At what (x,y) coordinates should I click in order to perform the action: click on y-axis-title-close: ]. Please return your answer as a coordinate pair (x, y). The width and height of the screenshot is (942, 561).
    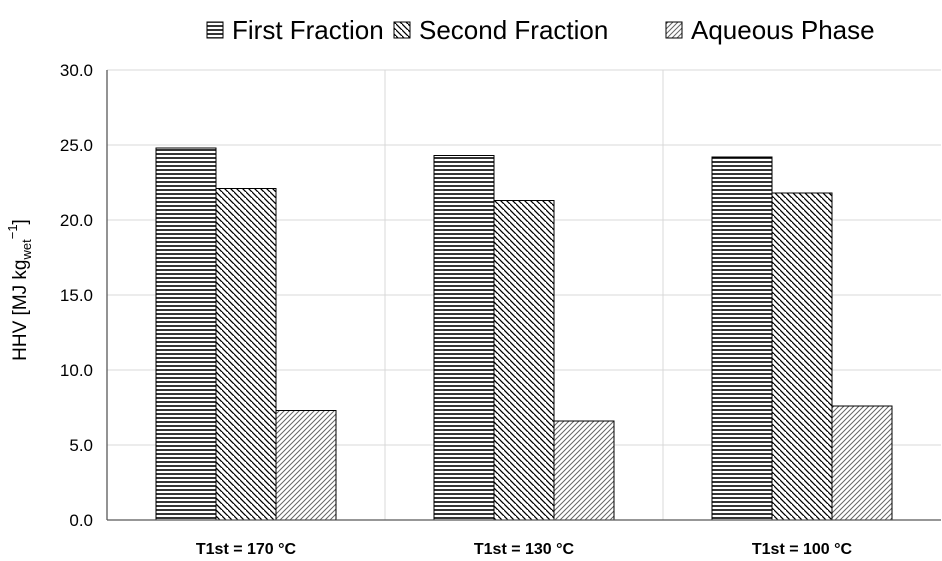
    Looking at the image, I should click on (20, 221).